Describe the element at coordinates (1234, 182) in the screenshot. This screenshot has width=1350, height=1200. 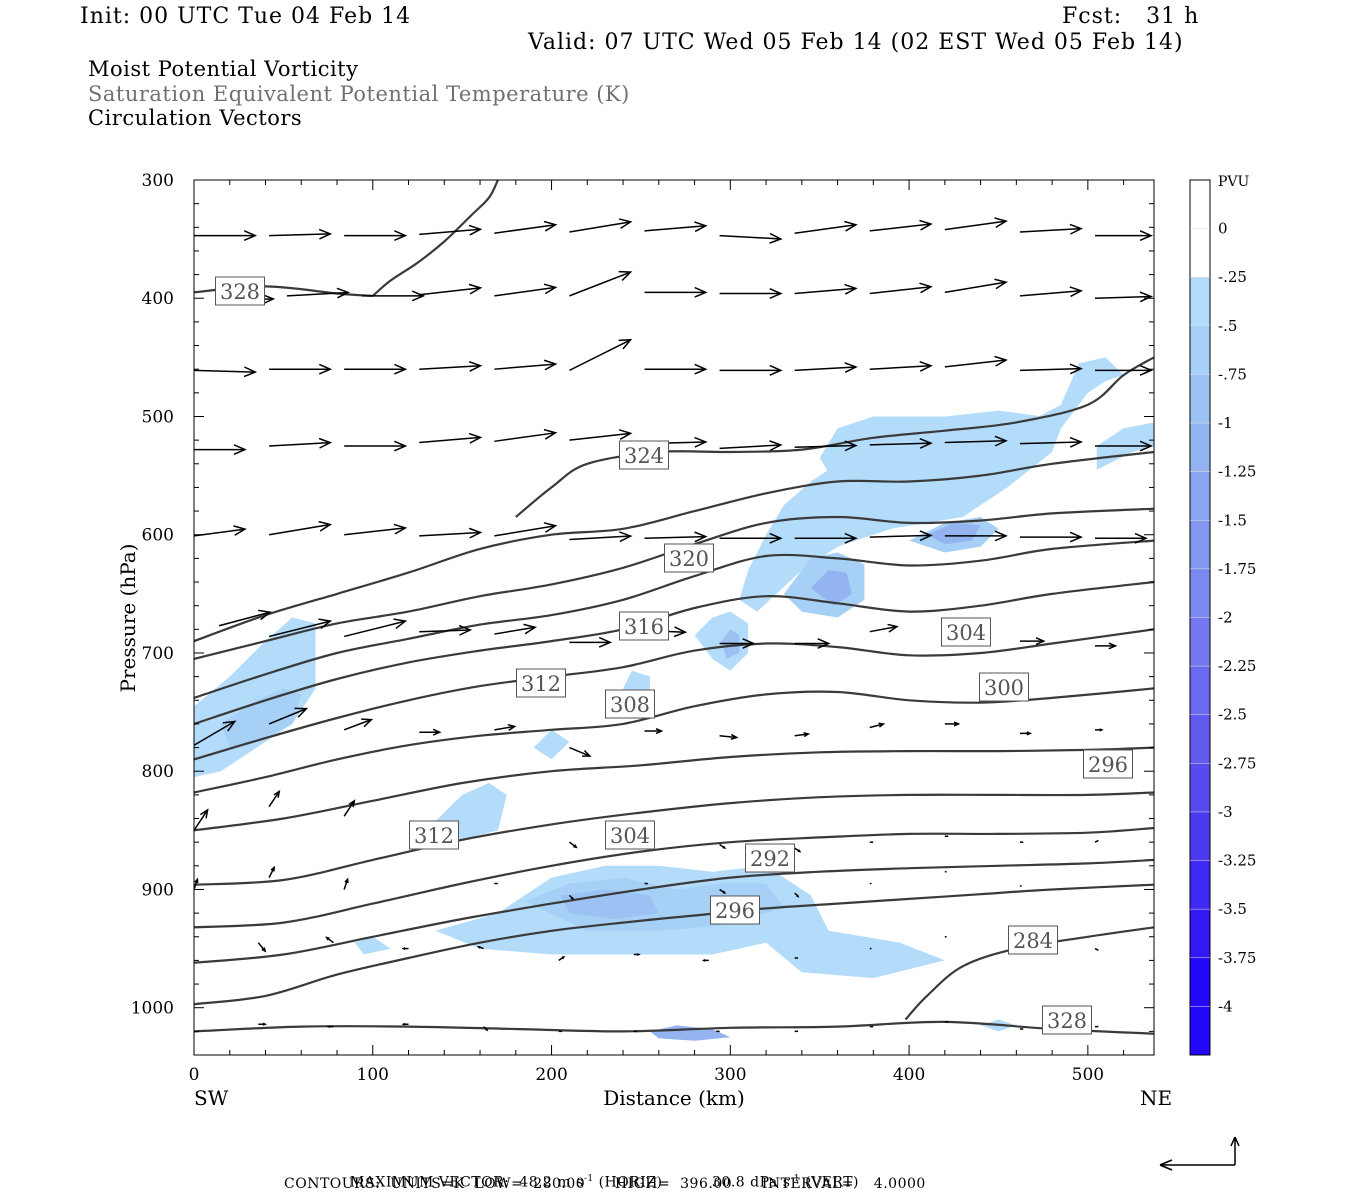
I see `colorbar-title: PVU` at that location.